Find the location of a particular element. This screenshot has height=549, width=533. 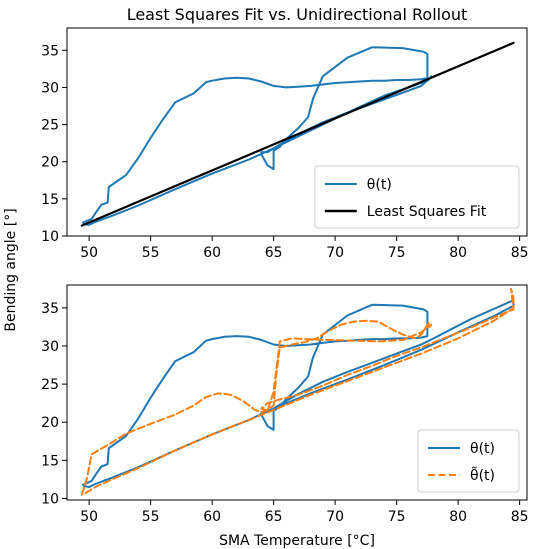

legend-label-1-1: θ̃(t) is located at coordinates (482, 475).